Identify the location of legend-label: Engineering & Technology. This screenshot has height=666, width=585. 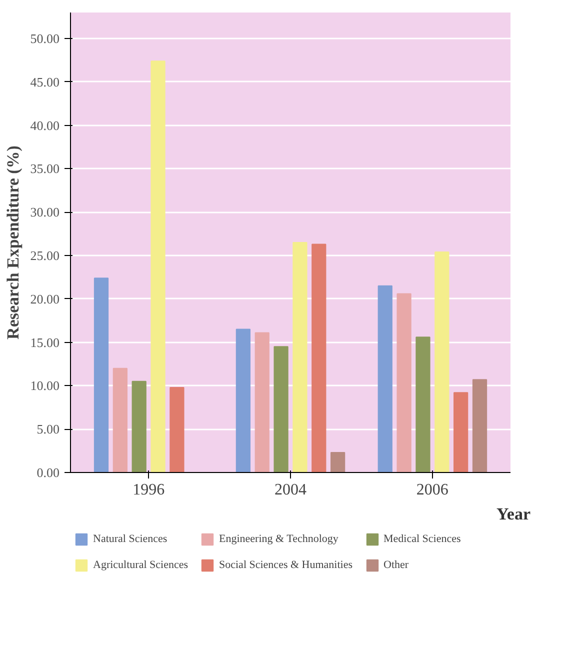
(278, 539).